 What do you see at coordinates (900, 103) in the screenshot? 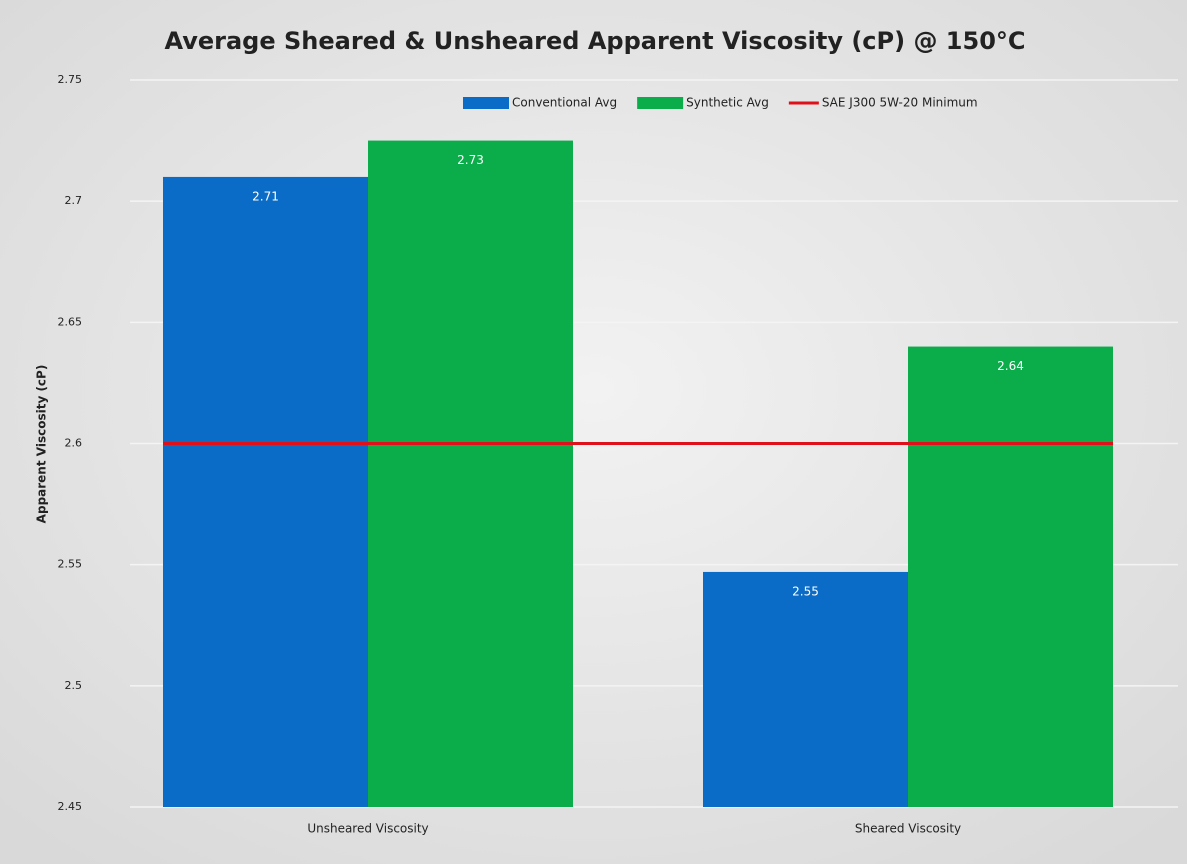
I see `legend-label: SAE J300 5W-20 Minimum` at bounding box center [900, 103].